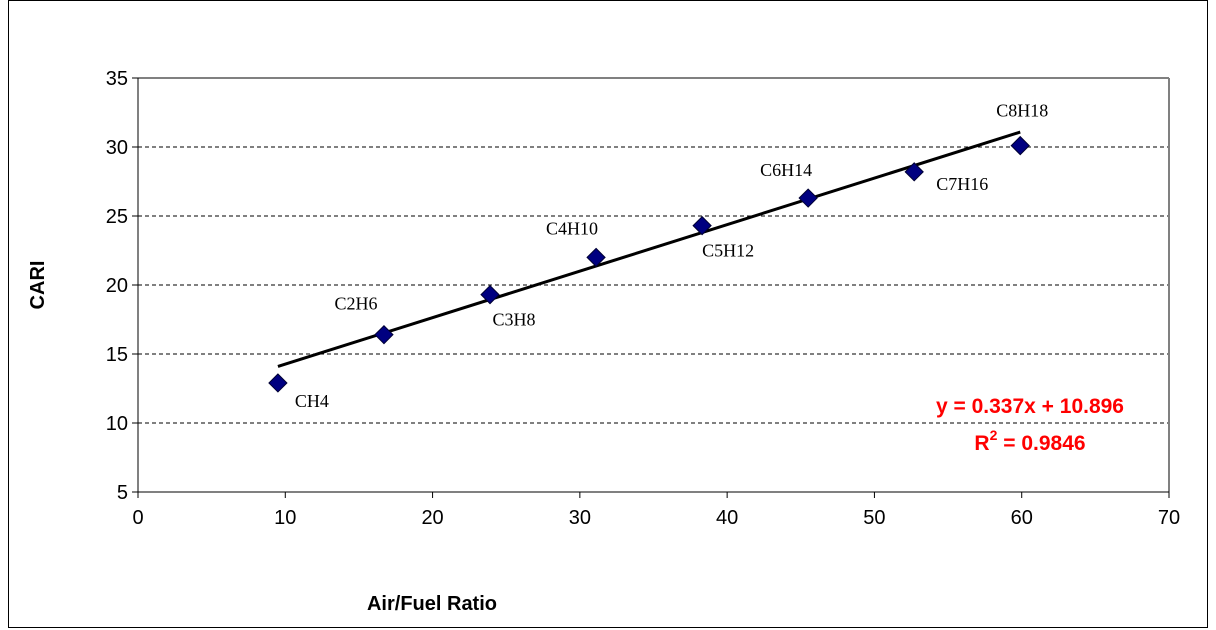 The height and width of the screenshot is (630, 1216). I want to click on point-label-c5h12: C5H12, so click(728, 251).